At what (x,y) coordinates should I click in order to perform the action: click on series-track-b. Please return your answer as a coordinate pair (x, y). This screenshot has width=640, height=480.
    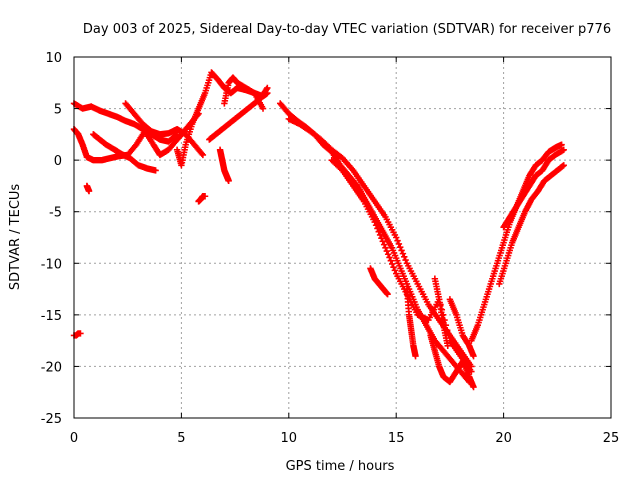
    Looking at the image, I should click on (125, 122).